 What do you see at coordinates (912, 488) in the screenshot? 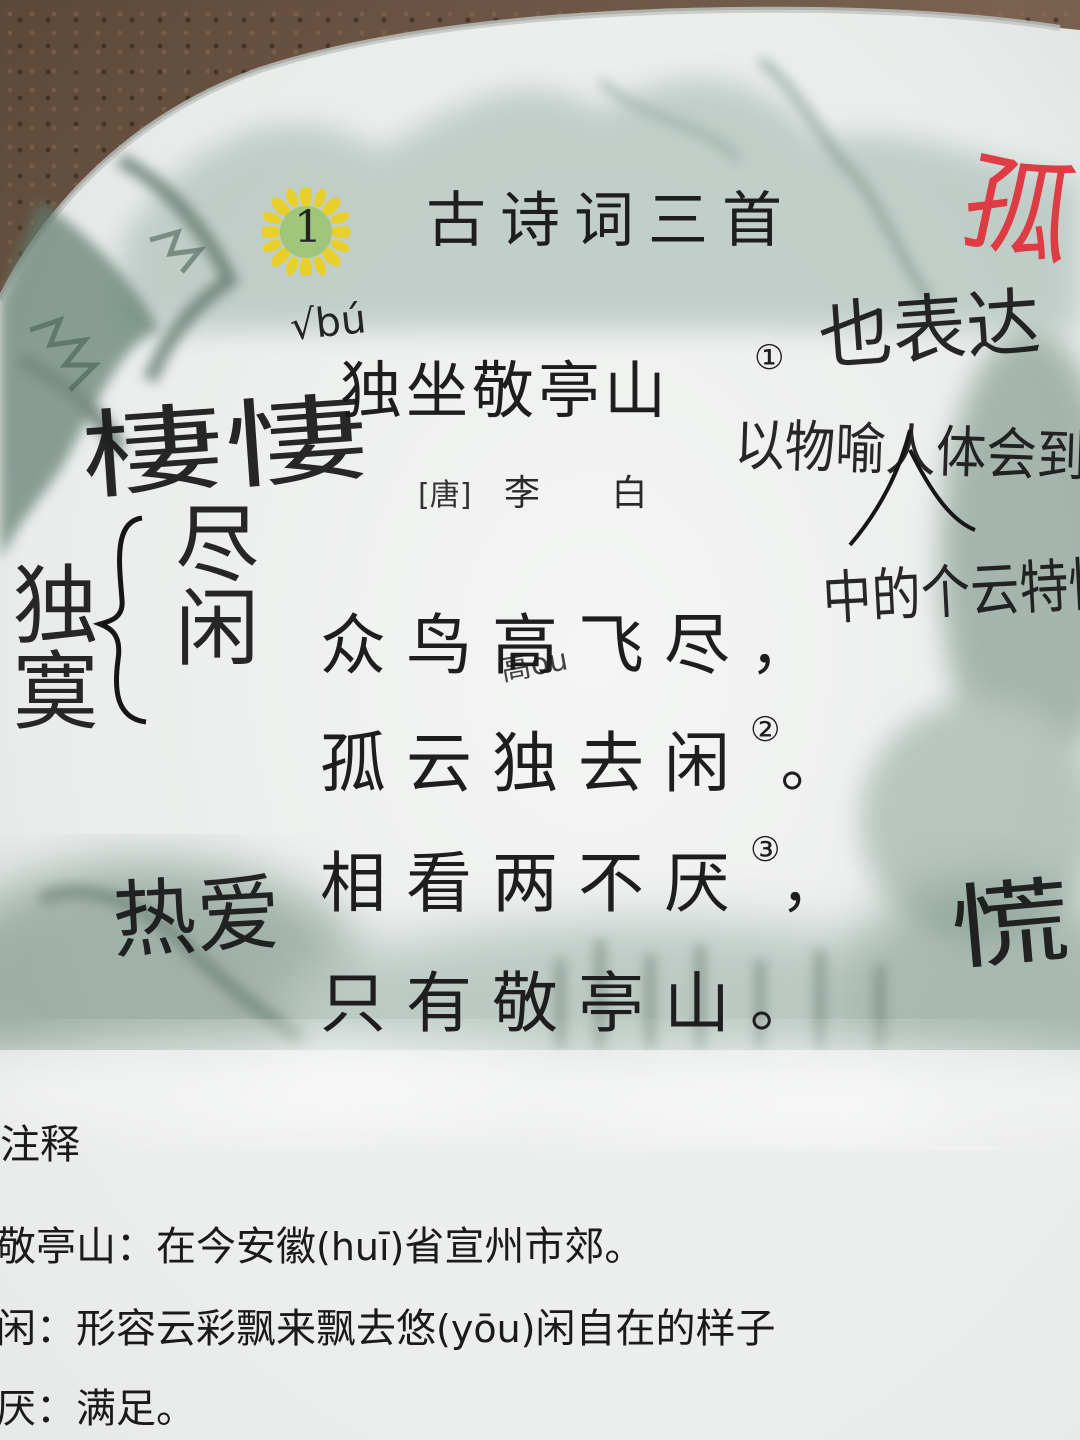
I see `handwritten-stroke-icon` at bounding box center [912, 488].